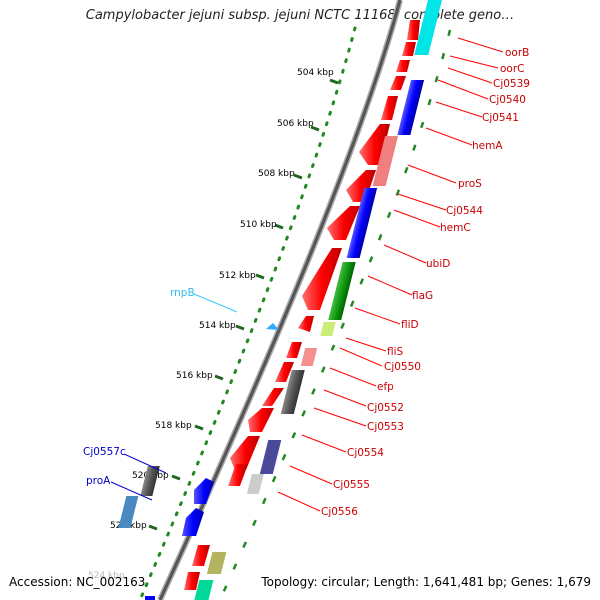 Image resolution: width=600 pixels, height=600 pixels. Describe the element at coordinates (512, 69) in the screenshot. I see `gene-label: oorC` at that location.